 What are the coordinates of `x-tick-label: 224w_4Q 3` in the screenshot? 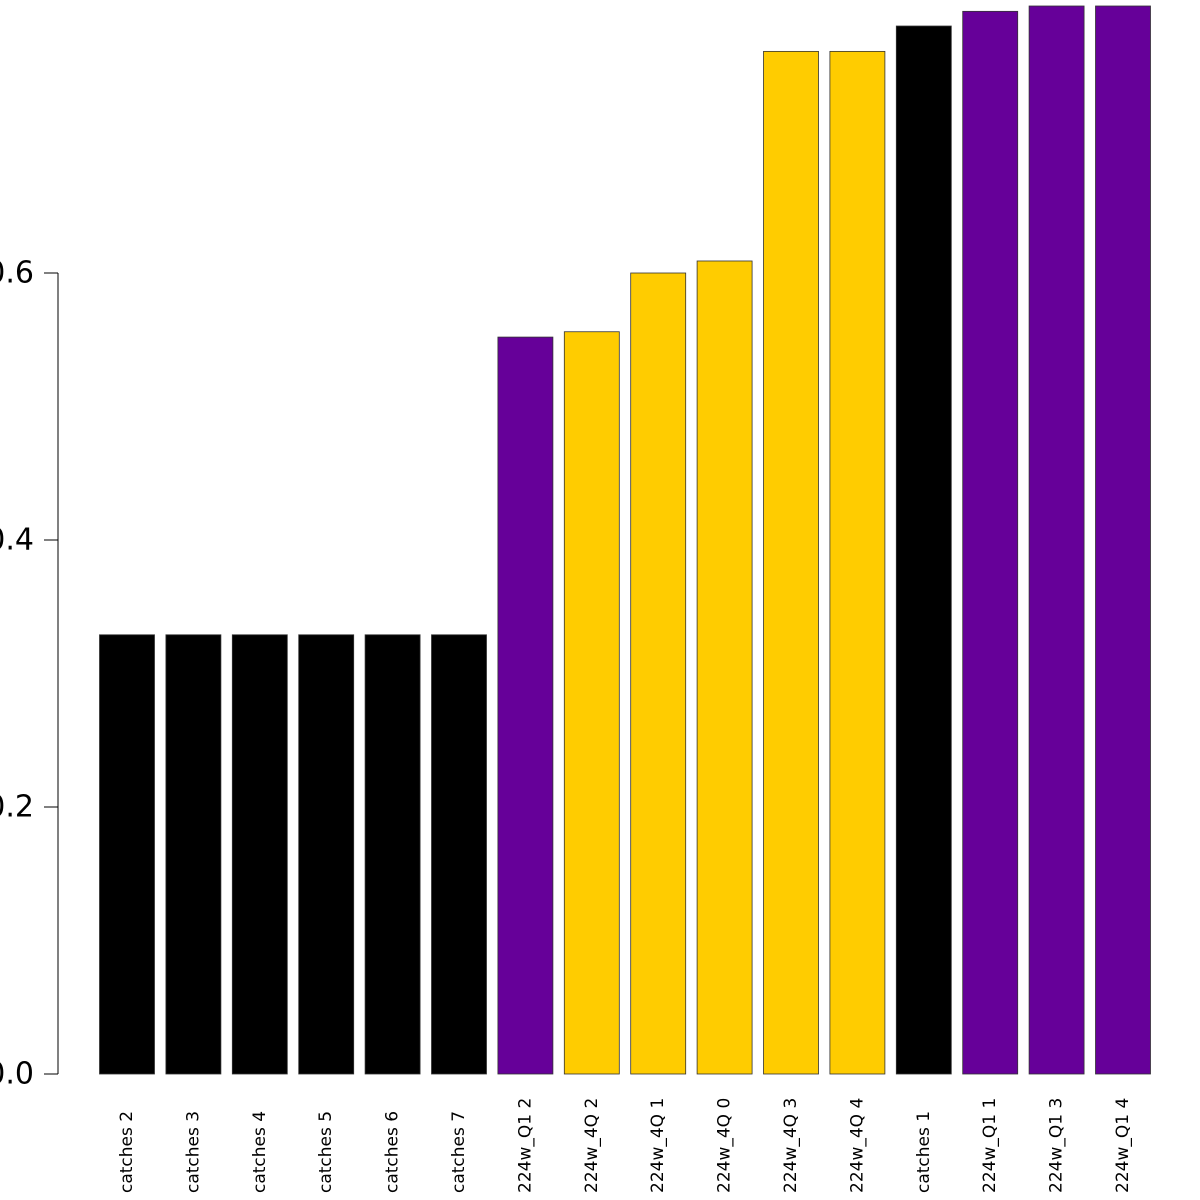 It's located at (791, 1145).